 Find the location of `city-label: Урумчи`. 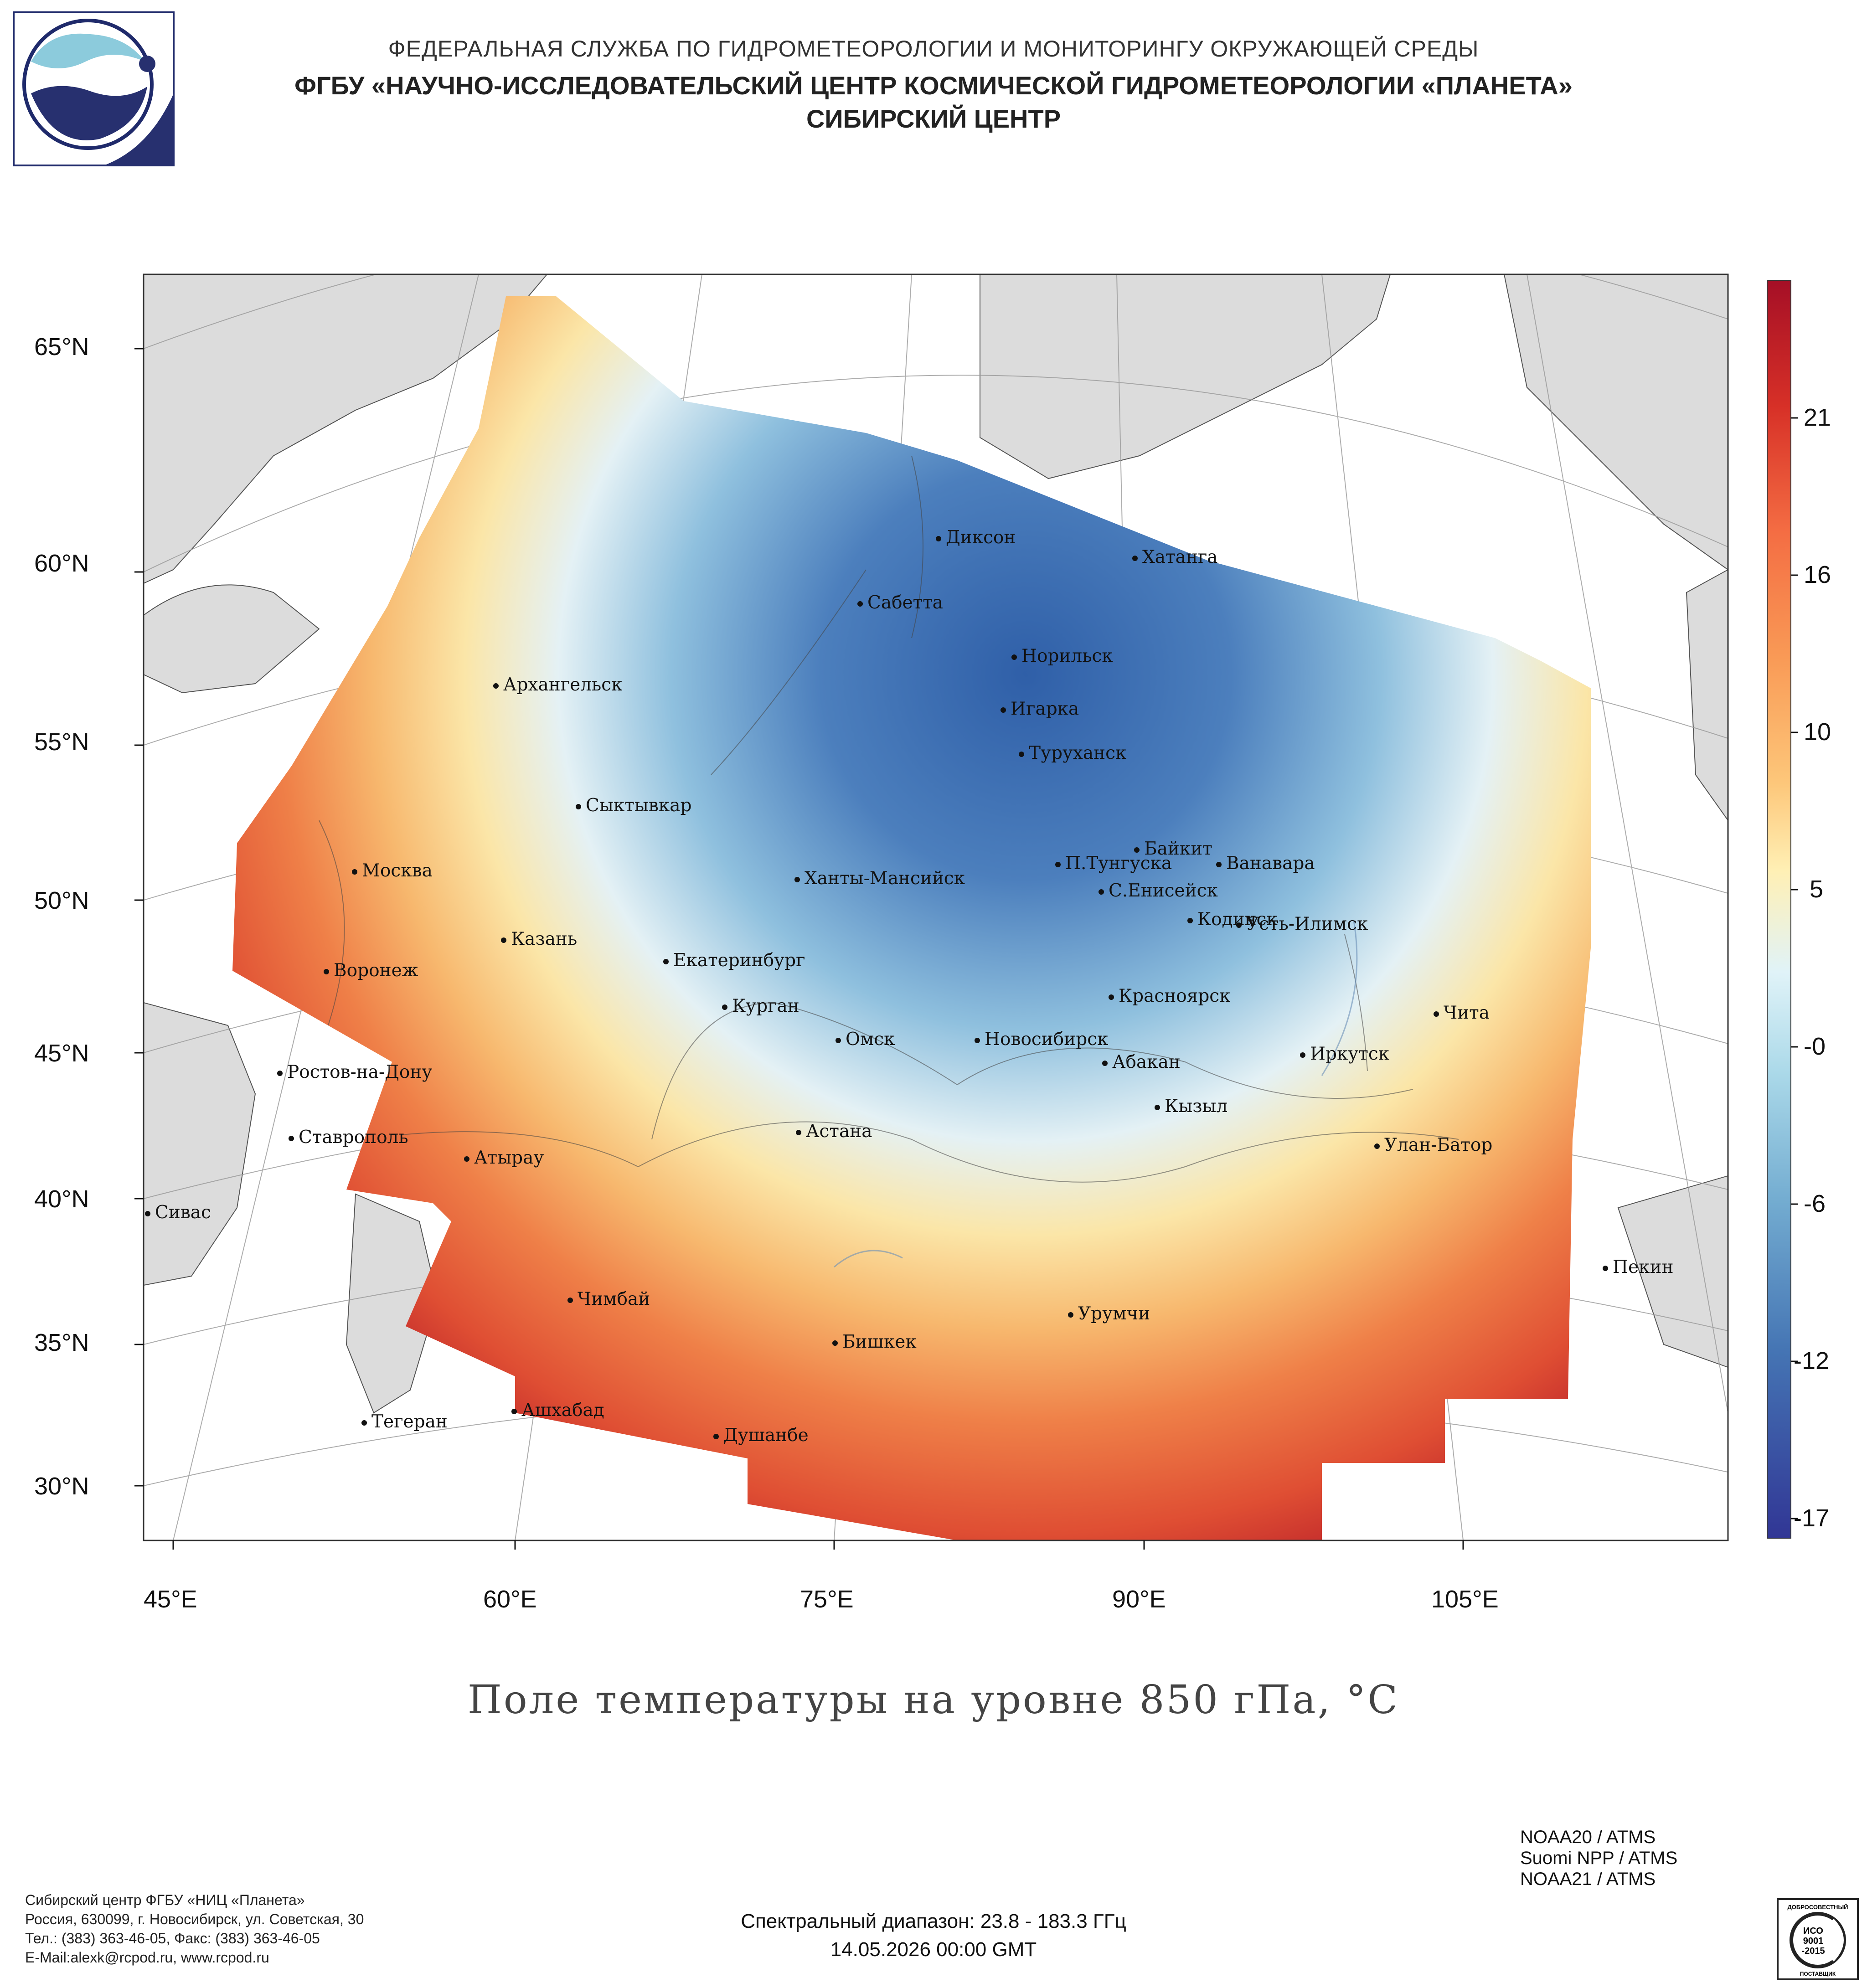

city-label: Урумчи is located at coordinates (1109, 1314).